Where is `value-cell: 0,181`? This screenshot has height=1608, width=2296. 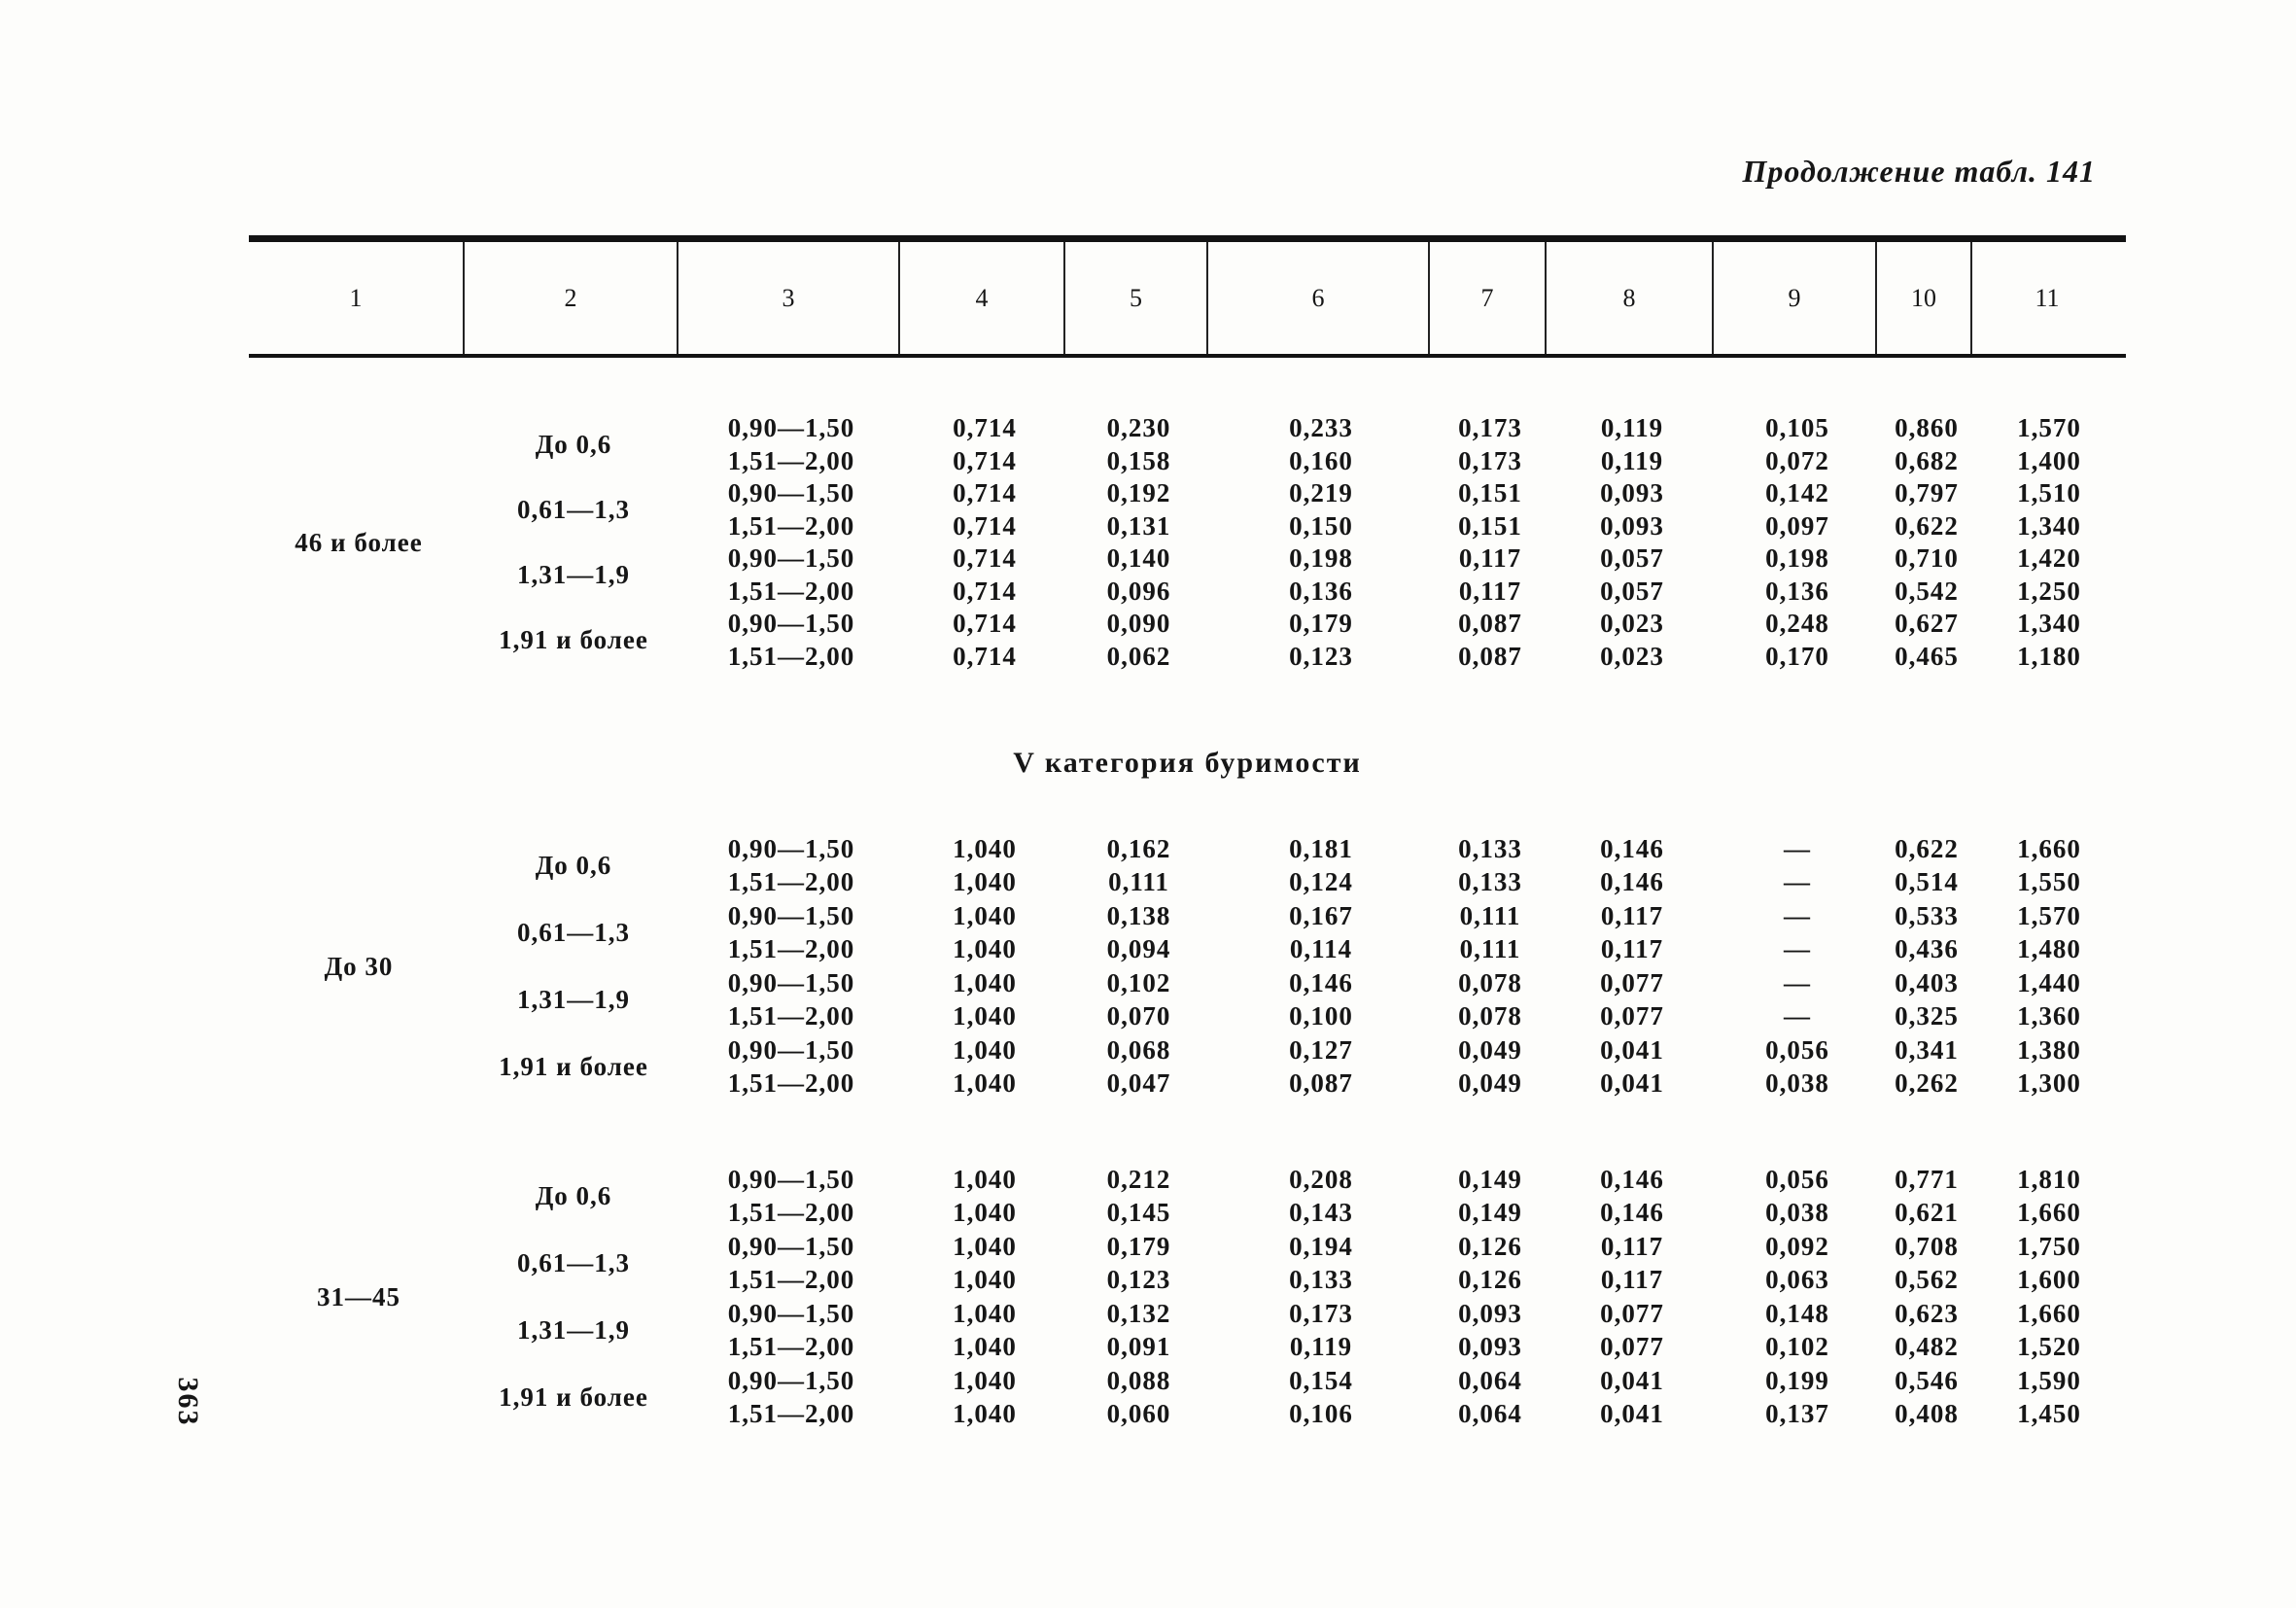 value-cell: 0,181 is located at coordinates (1321, 848).